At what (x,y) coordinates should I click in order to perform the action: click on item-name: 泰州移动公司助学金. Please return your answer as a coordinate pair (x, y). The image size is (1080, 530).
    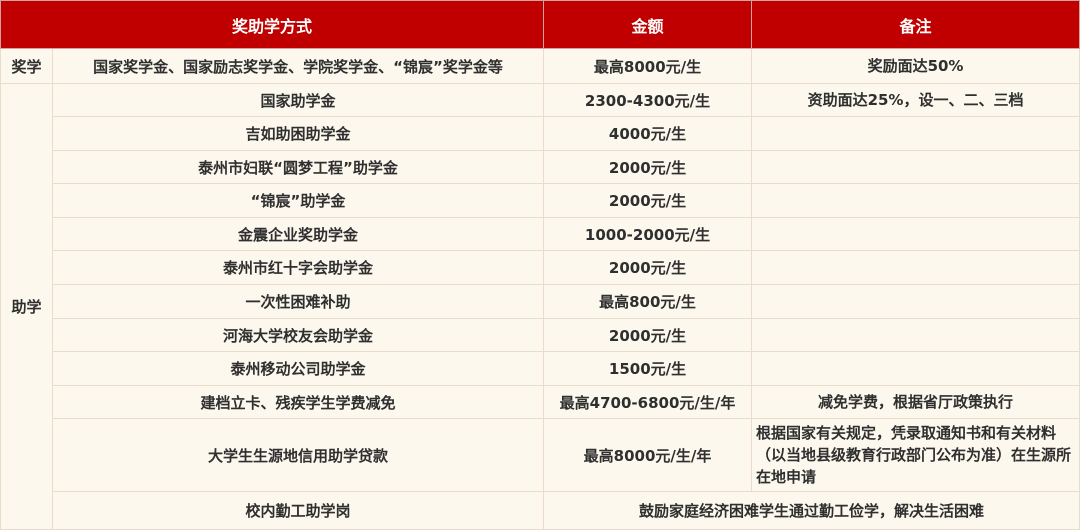
    Looking at the image, I should click on (298, 368).